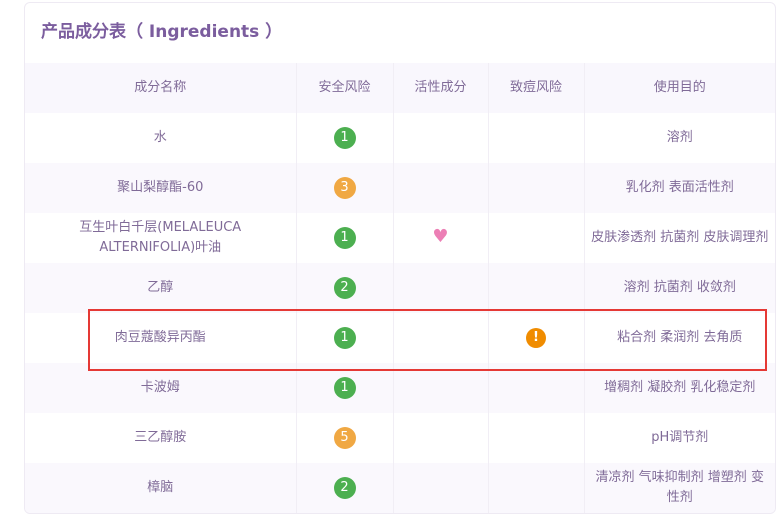 This screenshot has height=516, width=778. What do you see at coordinates (160, 437) in the screenshot?
I see `ingredient-name: 三乙醇胺` at bounding box center [160, 437].